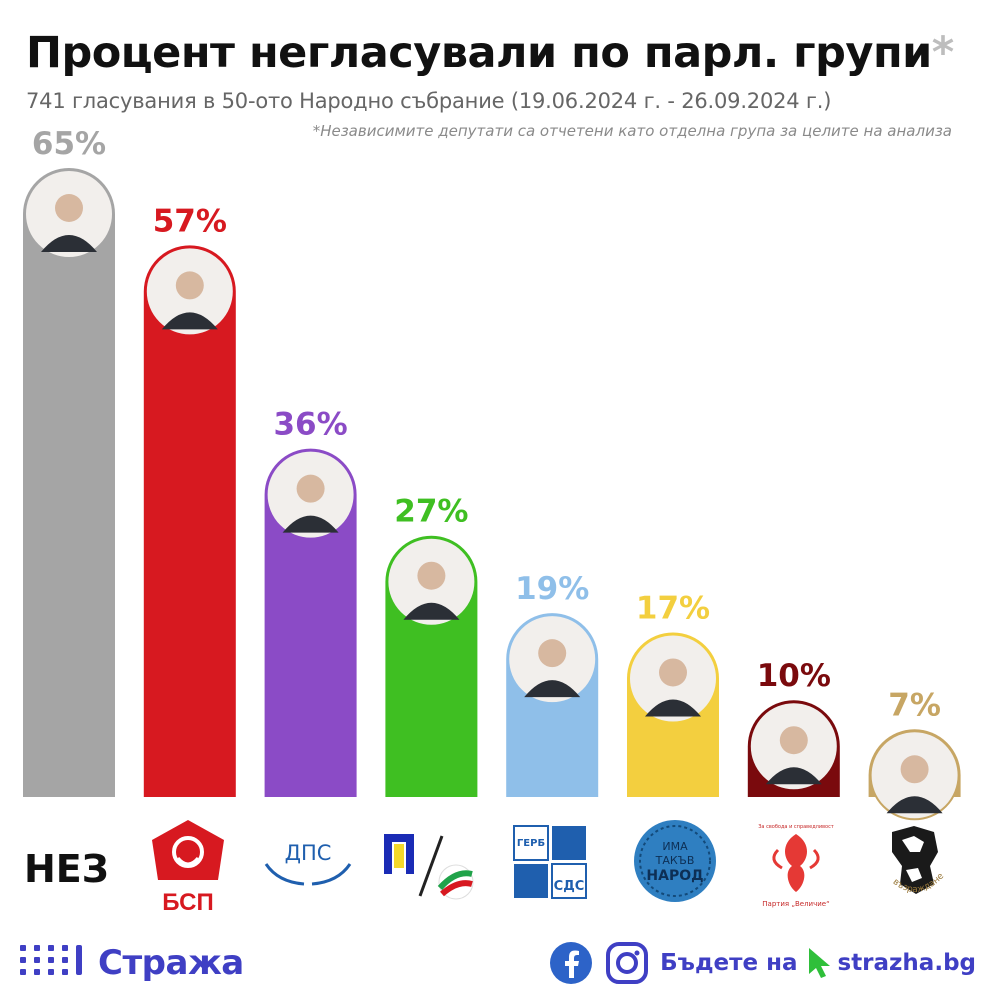 This screenshot has height=1000, width=1000. I want to click on vazrazhdane-logo: възраждане, so click(918, 860).